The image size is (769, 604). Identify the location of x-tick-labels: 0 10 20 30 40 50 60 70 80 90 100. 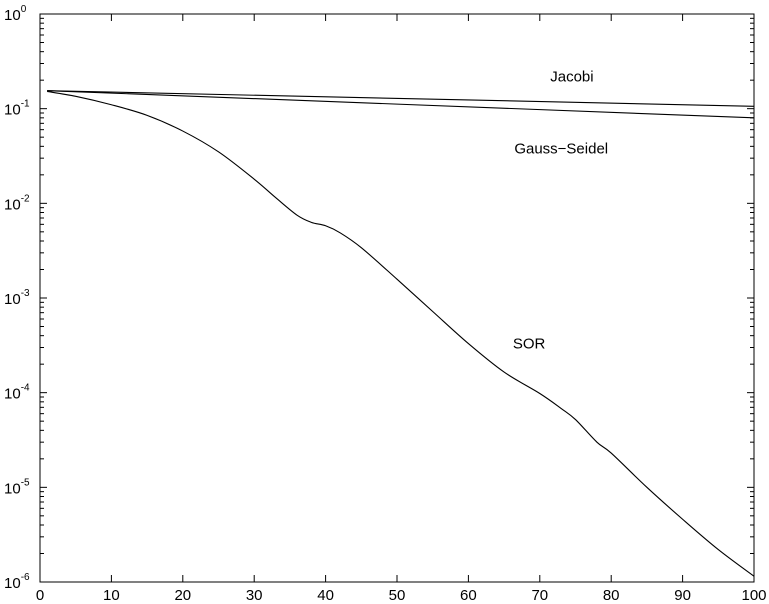
(401, 595).